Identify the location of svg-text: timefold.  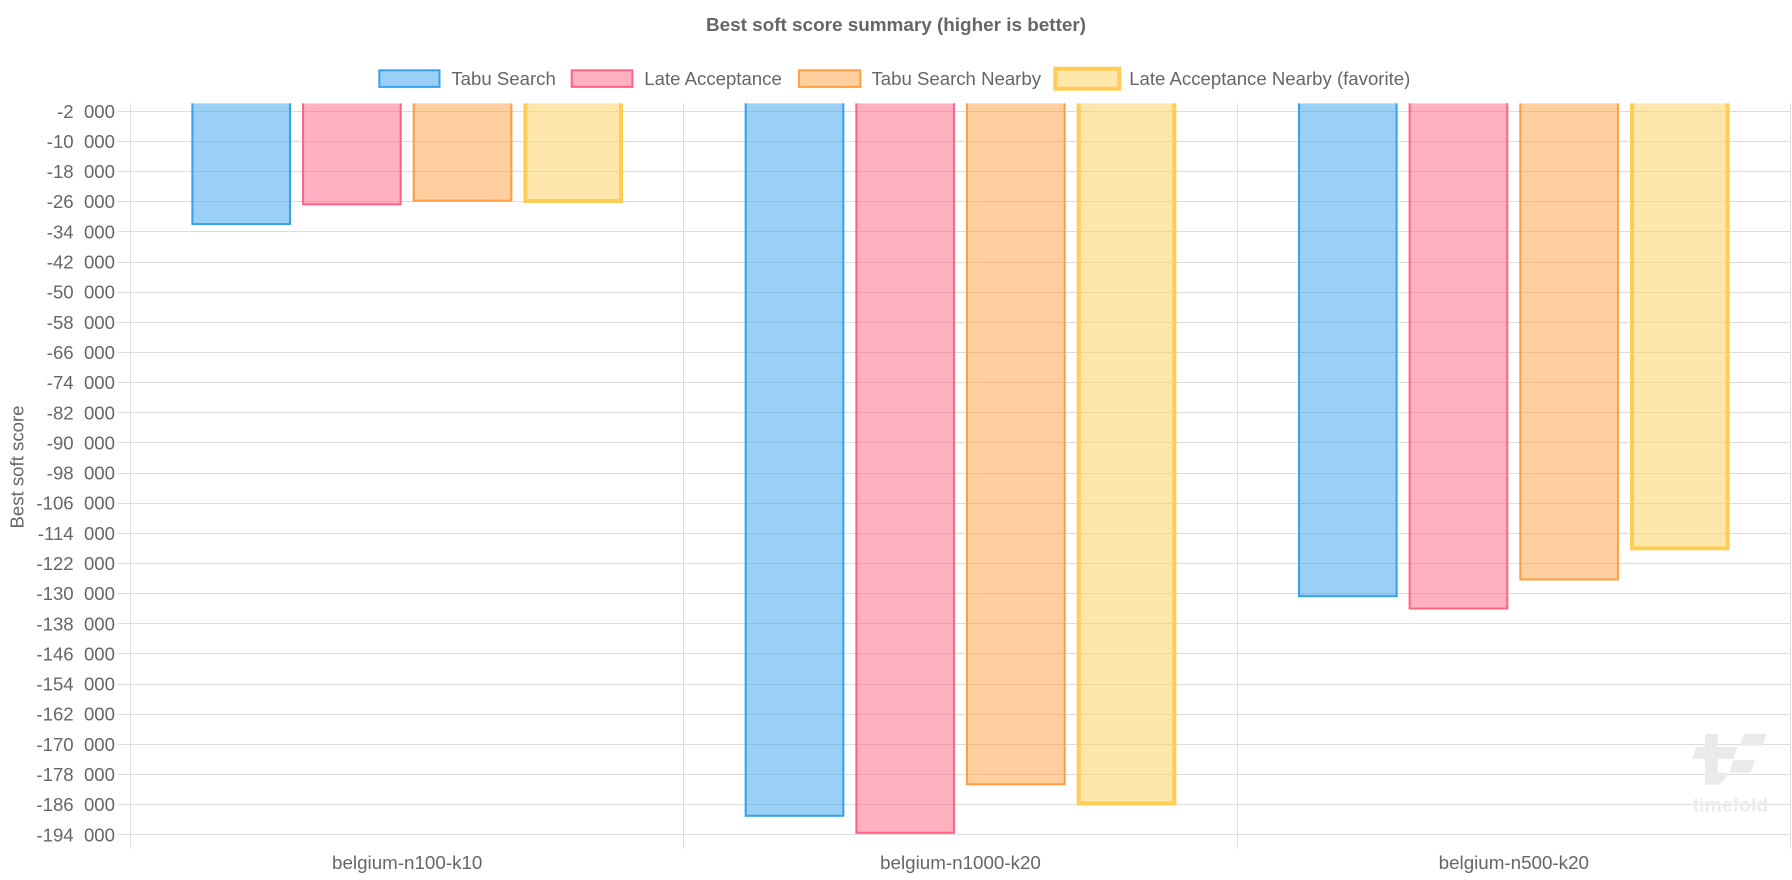
(1730, 806).